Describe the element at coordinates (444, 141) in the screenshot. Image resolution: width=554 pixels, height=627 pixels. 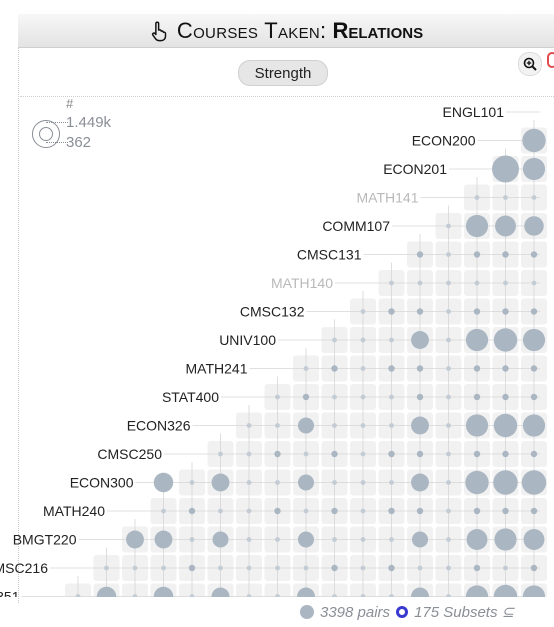
I see `course-label: ECON200` at that location.